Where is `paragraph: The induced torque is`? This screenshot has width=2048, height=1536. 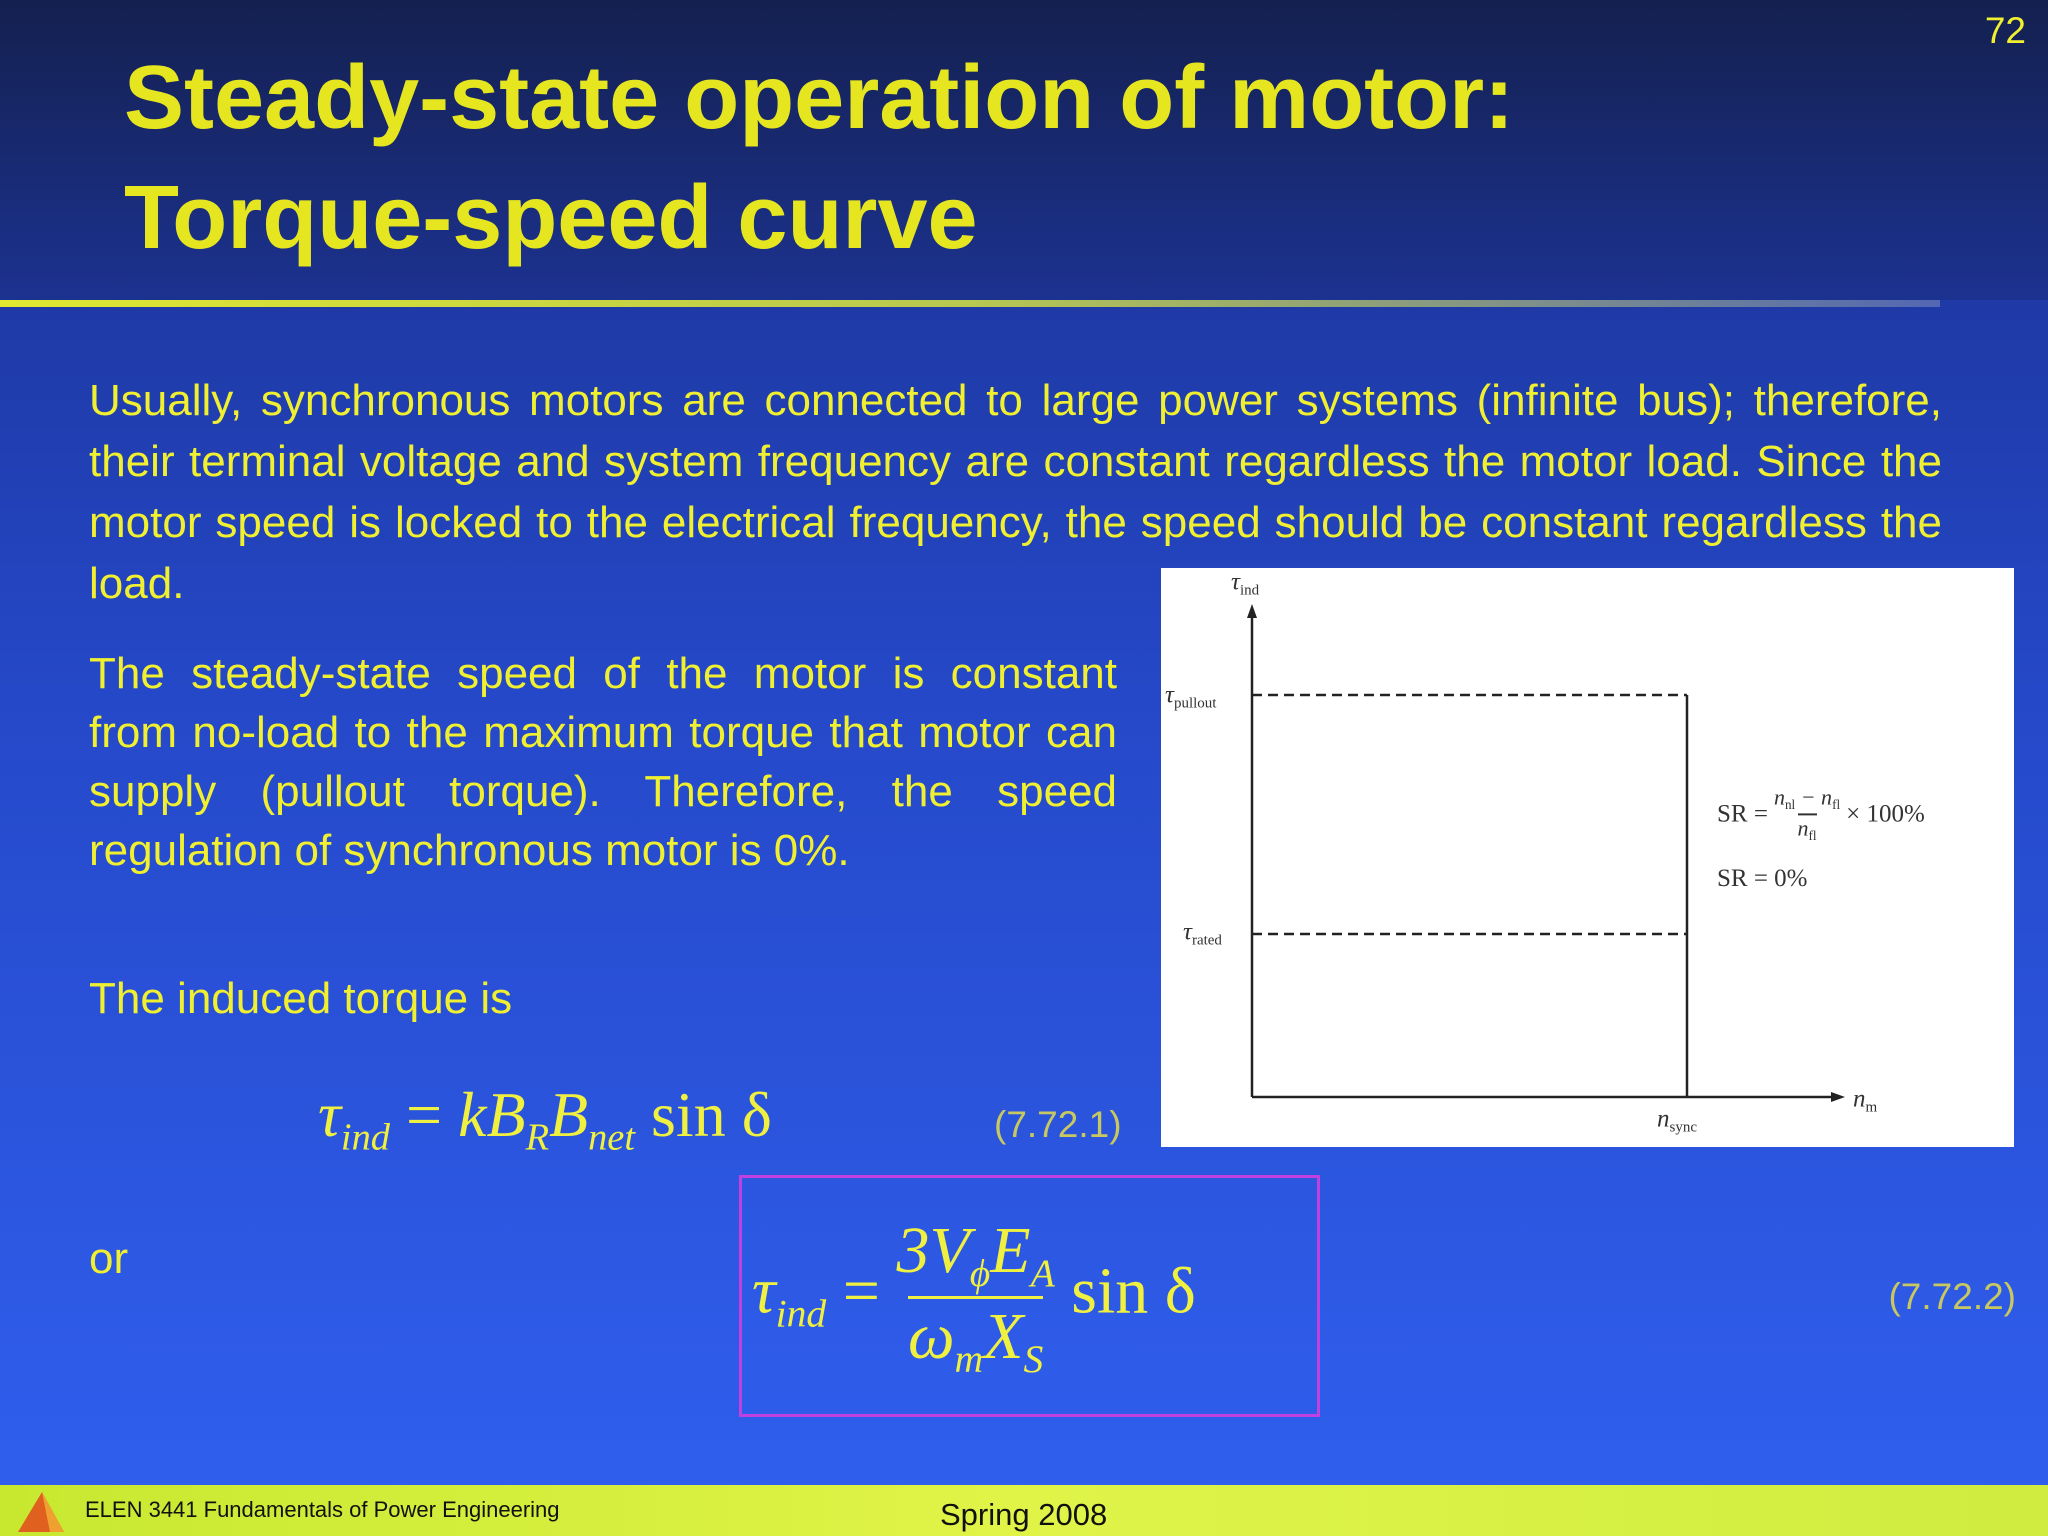 paragraph: The induced torque is is located at coordinates (301, 998).